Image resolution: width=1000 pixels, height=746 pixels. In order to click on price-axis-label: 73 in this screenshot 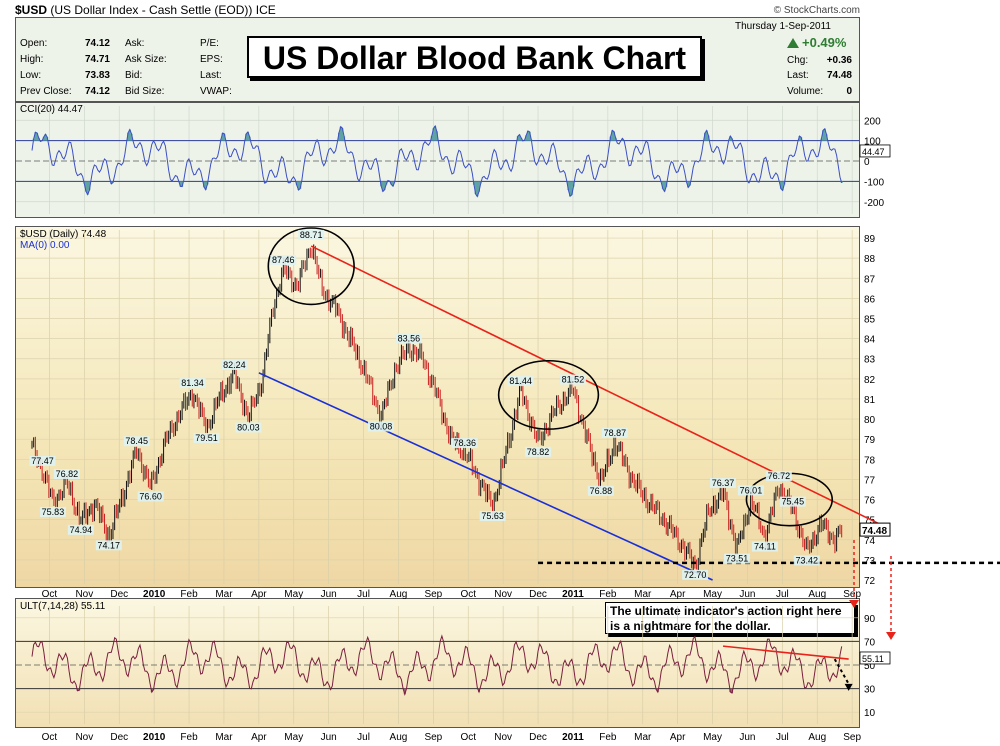, I will do `click(870, 561)`.